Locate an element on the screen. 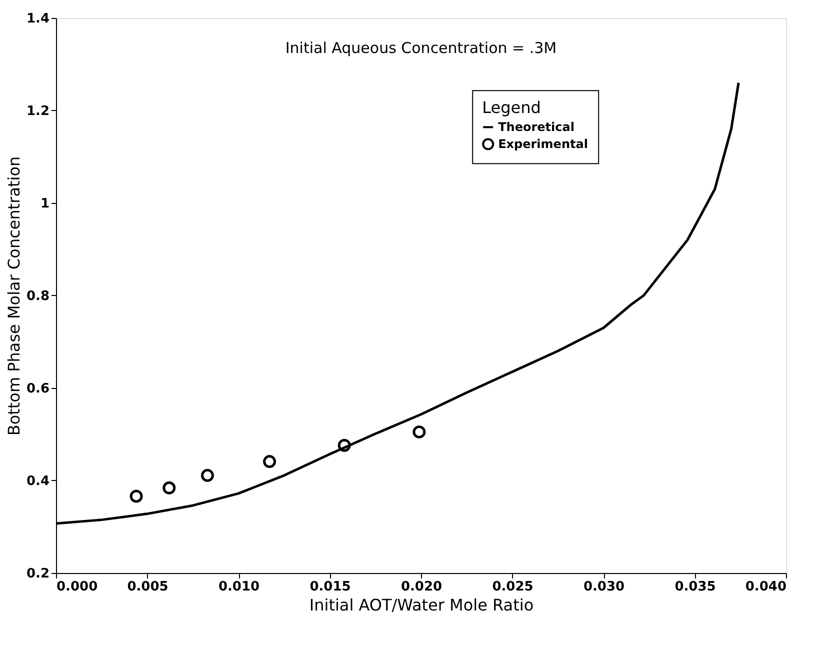  x-tick-label: 0.010 is located at coordinates (239, 587).